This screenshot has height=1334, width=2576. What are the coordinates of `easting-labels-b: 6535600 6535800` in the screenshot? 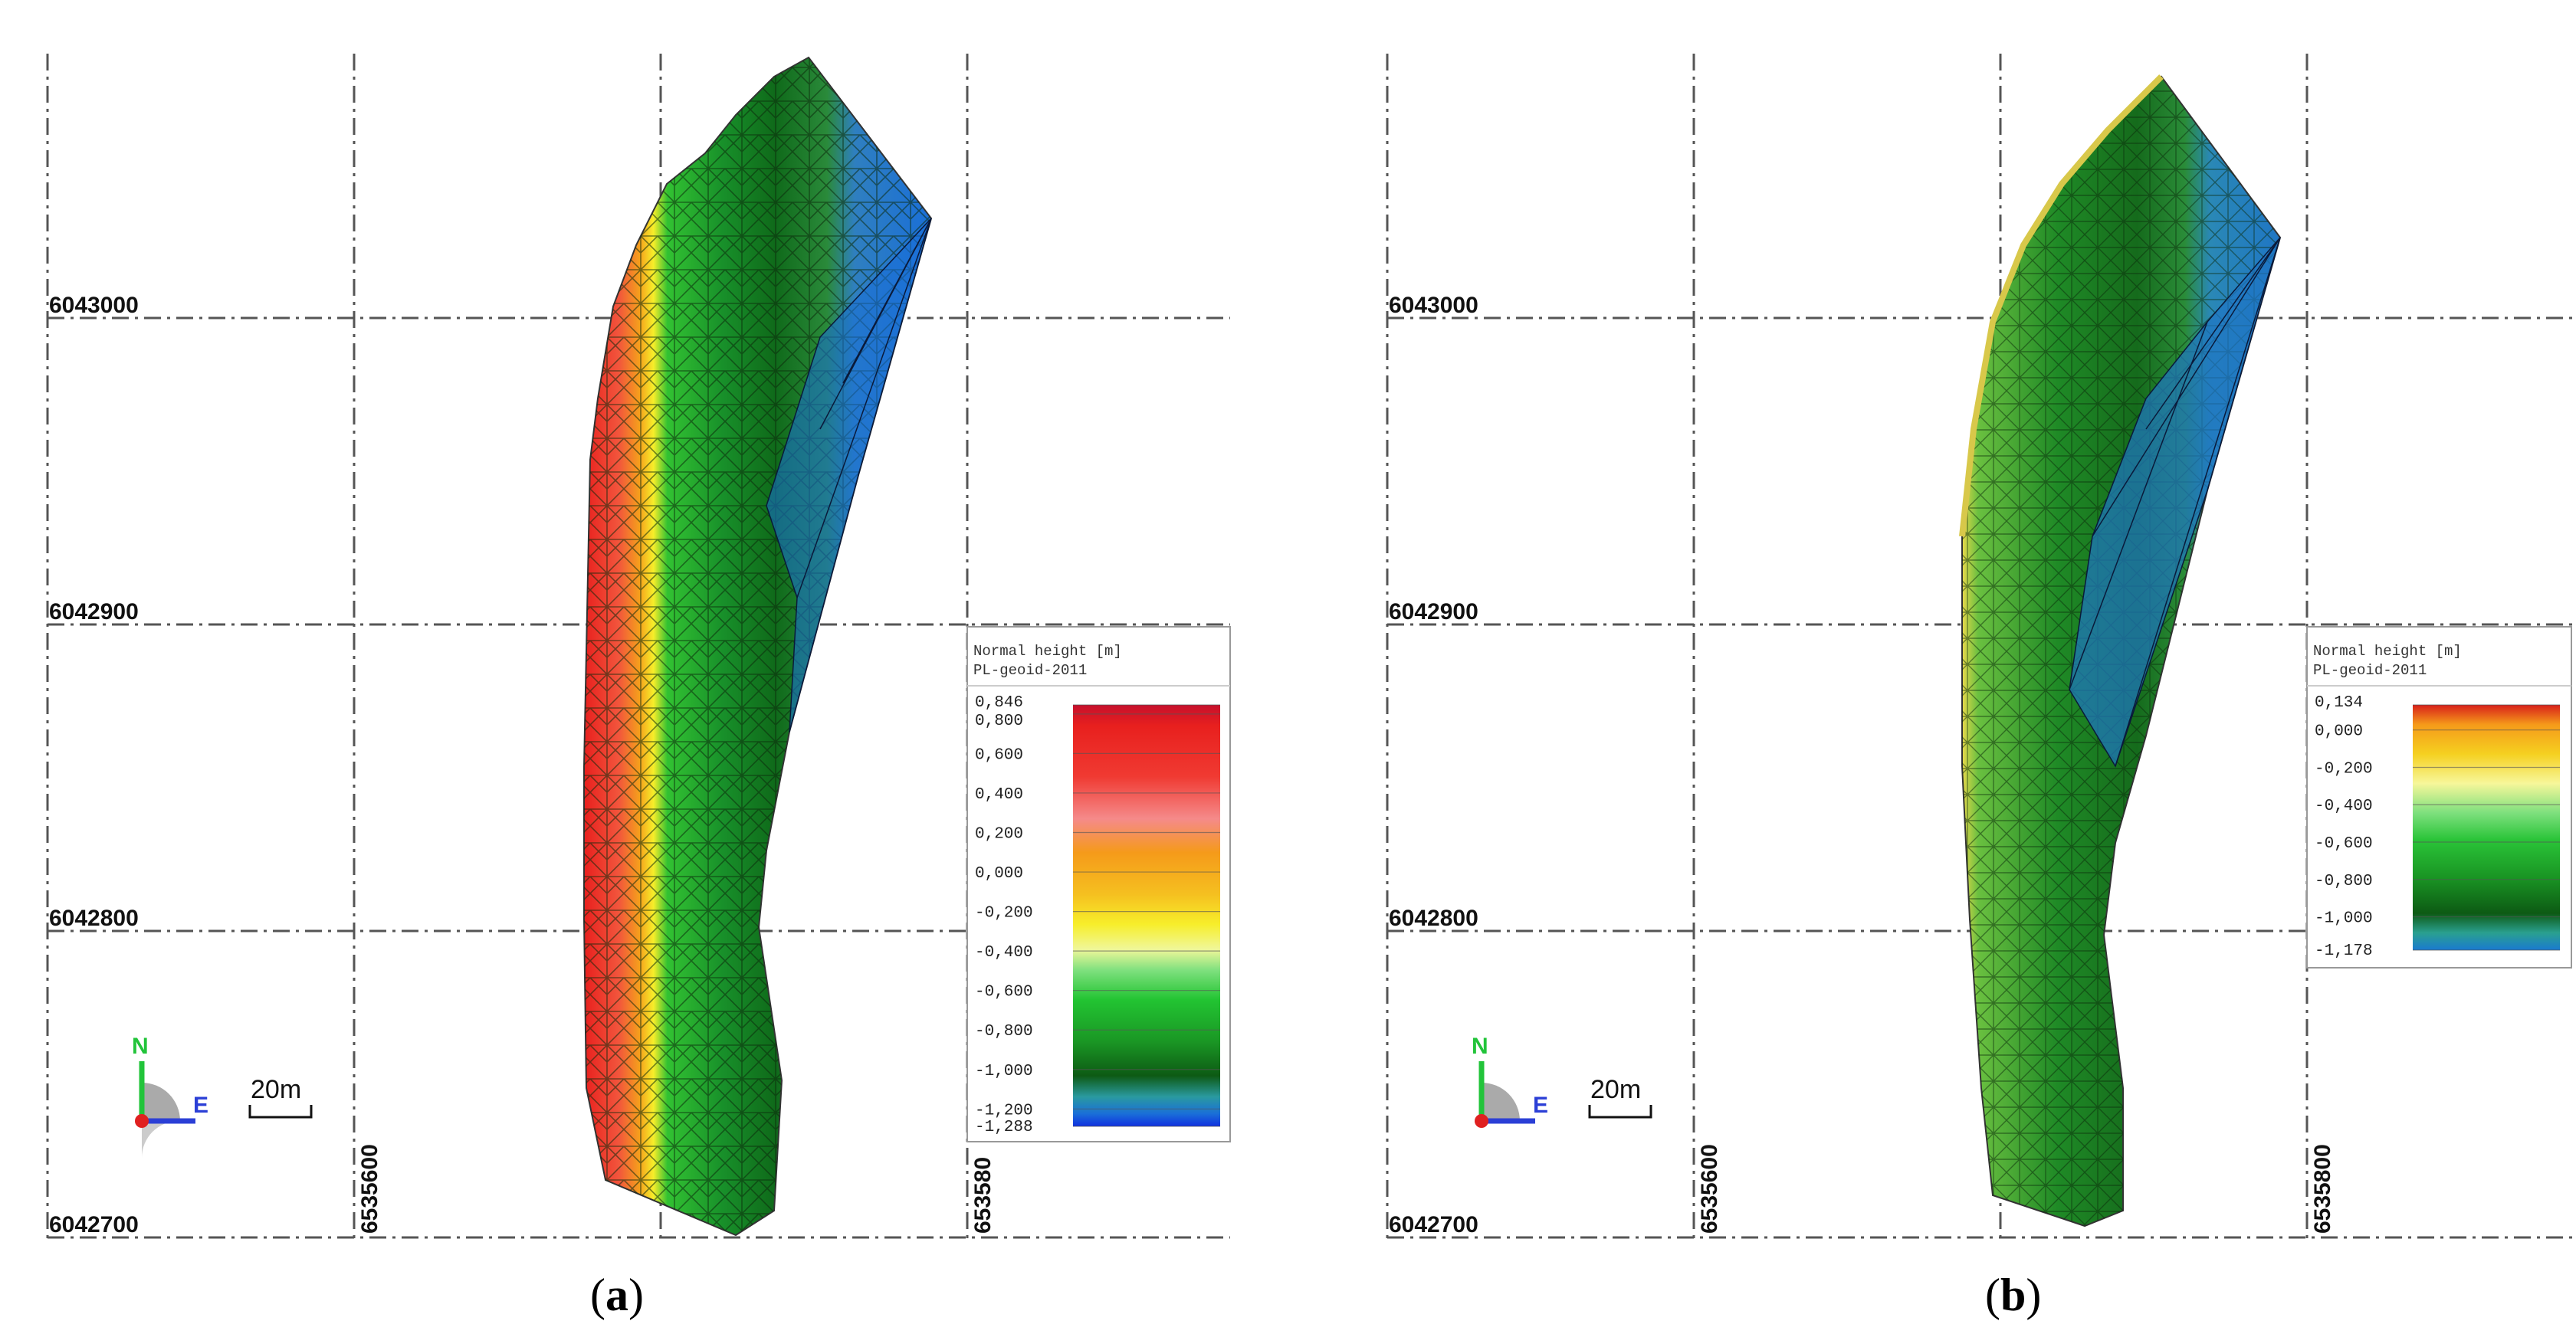 It's located at (2016, 1189).